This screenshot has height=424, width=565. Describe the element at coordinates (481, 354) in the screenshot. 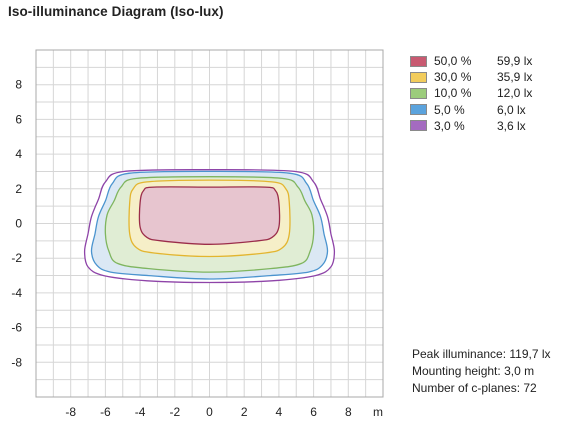

I see `peak-illuminance: Peak illuminance: 119,7 lx` at that location.